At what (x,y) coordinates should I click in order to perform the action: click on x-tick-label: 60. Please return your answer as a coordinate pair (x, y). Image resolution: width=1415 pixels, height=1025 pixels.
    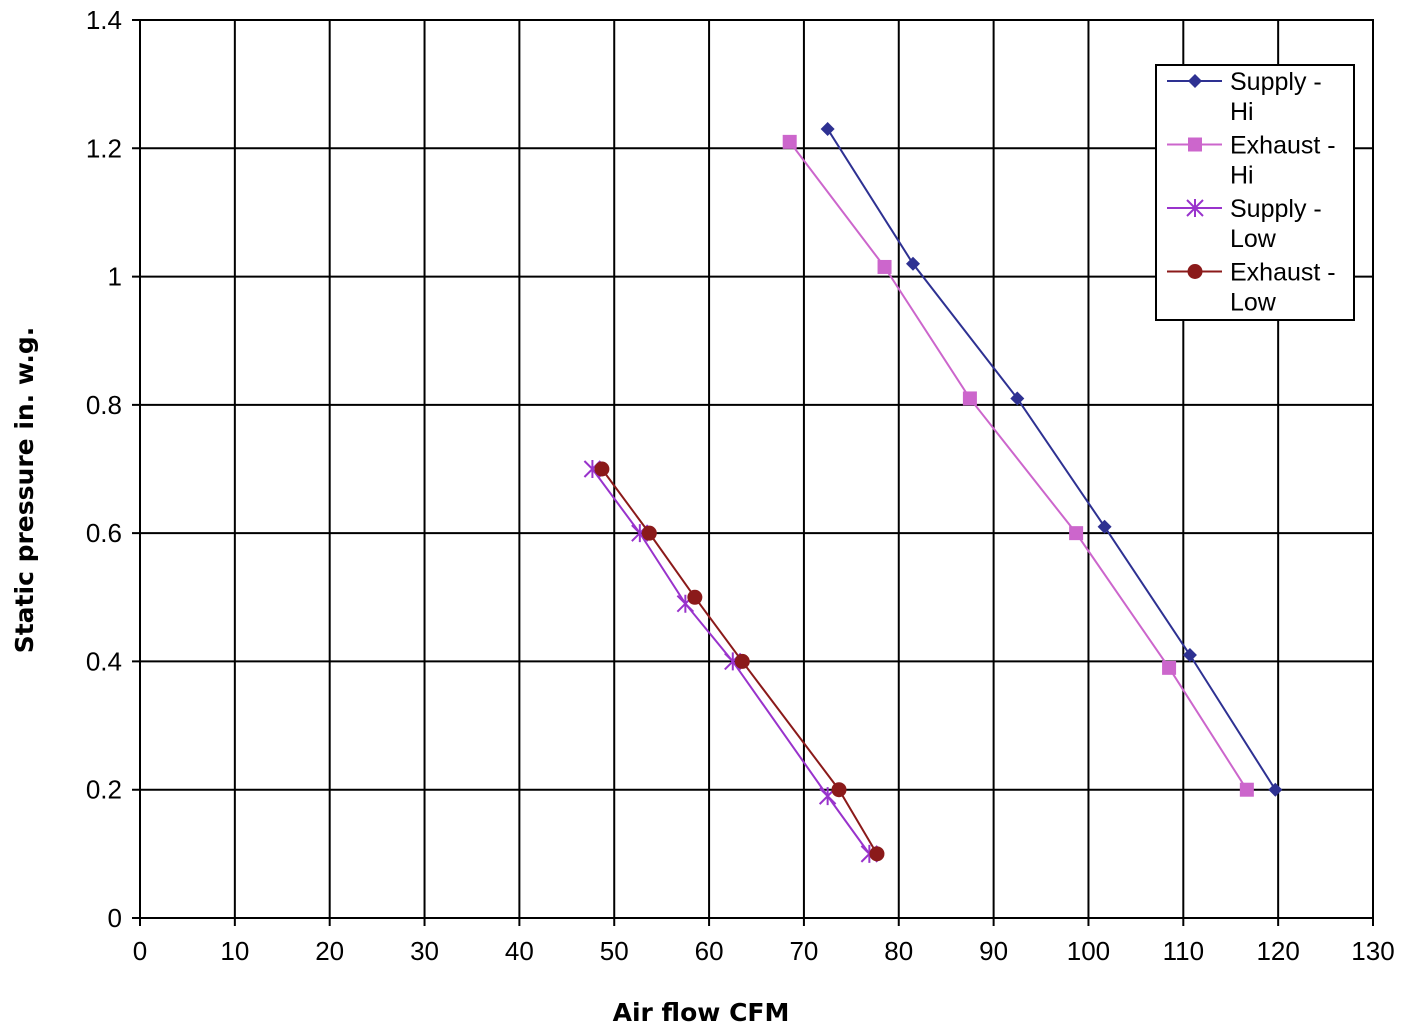
    Looking at the image, I should click on (709, 951).